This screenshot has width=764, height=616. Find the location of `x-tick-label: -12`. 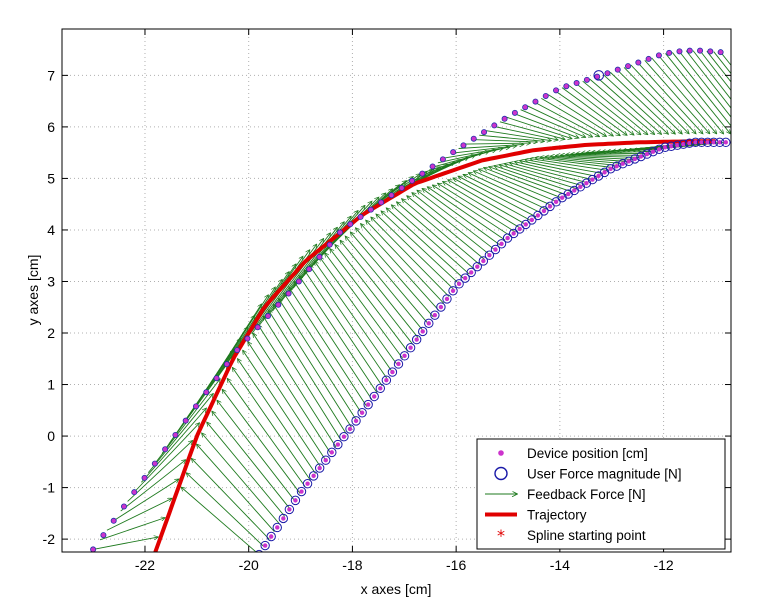

x-tick-label: -12 is located at coordinates (663, 565).